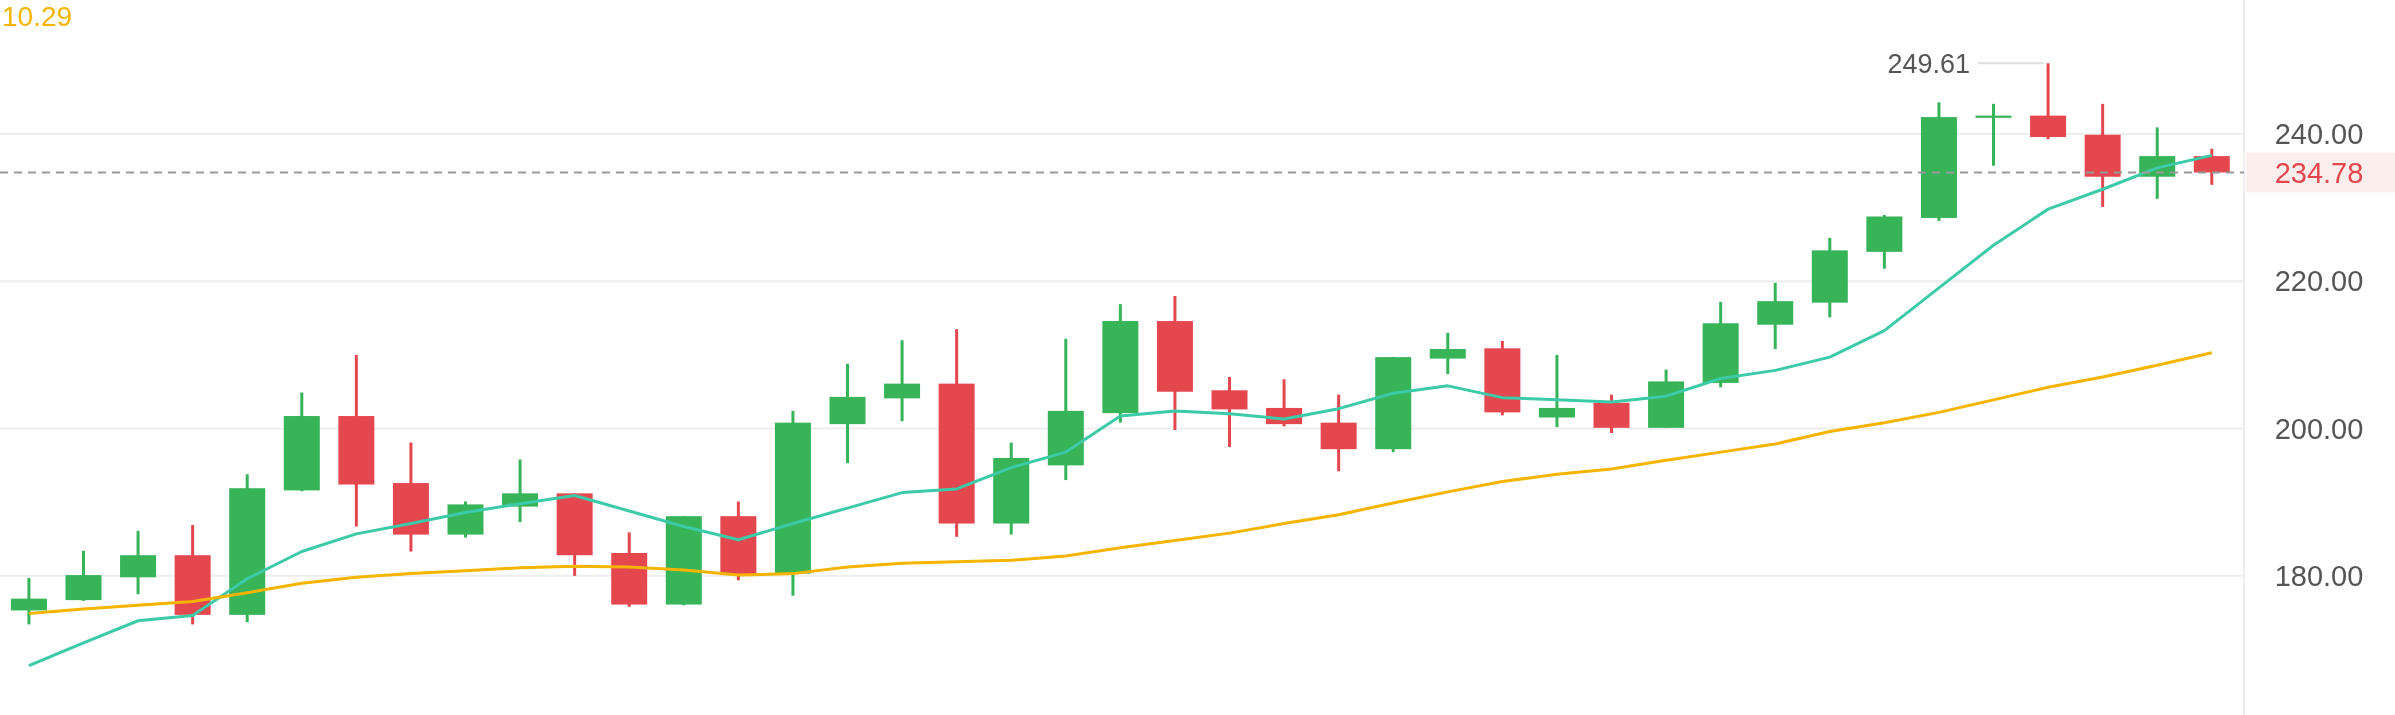 Image resolution: width=2395 pixels, height=715 pixels. I want to click on y-tick-label: 200.00, so click(2319, 428).